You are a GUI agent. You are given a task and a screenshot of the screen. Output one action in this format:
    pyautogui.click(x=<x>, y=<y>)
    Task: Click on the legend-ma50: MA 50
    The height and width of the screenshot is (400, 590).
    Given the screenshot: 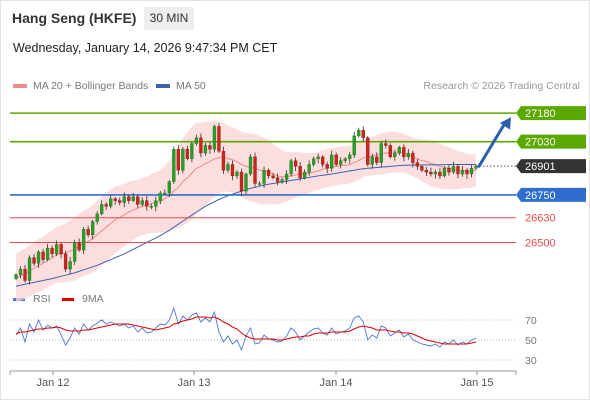 What is the action you would take?
    pyautogui.click(x=181, y=86)
    